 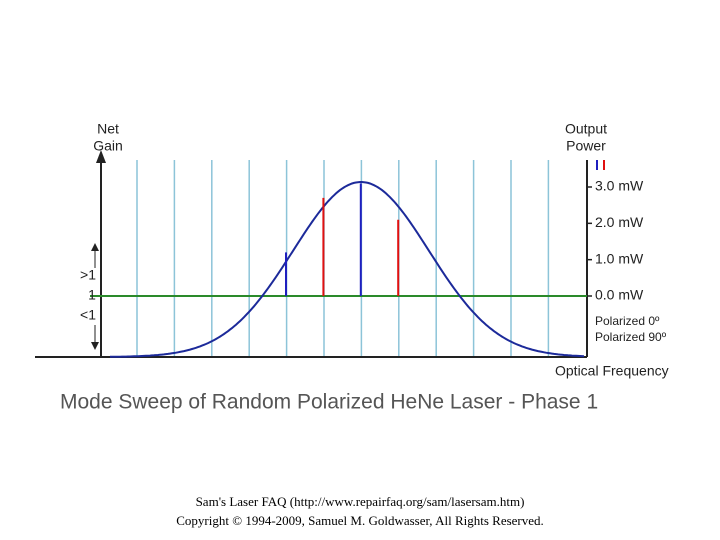 What do you see at coordinates (612, 371) in the screenshot?
I see `x-axis-label: Optical Frequency` at bounding box center [612, 371].